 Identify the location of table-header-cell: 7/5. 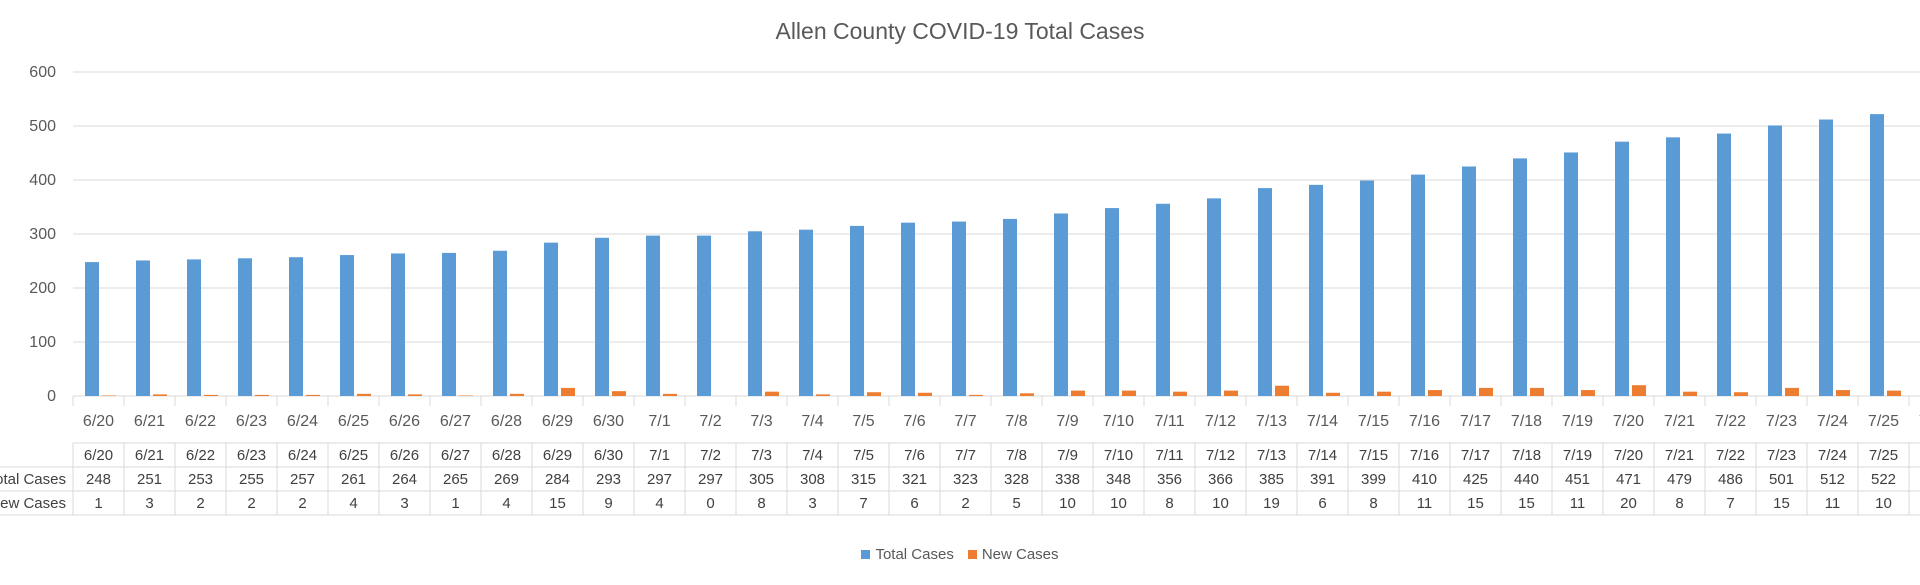
(863, 455).